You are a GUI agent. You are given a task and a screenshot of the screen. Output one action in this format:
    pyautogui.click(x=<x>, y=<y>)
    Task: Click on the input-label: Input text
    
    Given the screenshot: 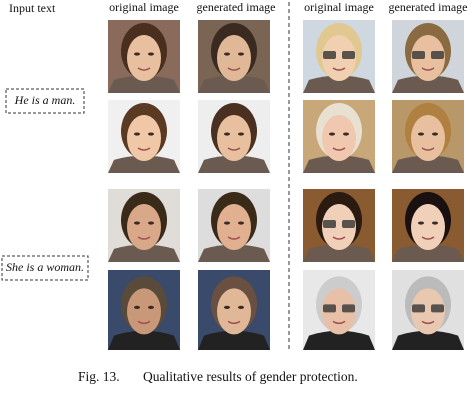 What is the action you would take?
    pyautogui.click(x=32, y=8)
    